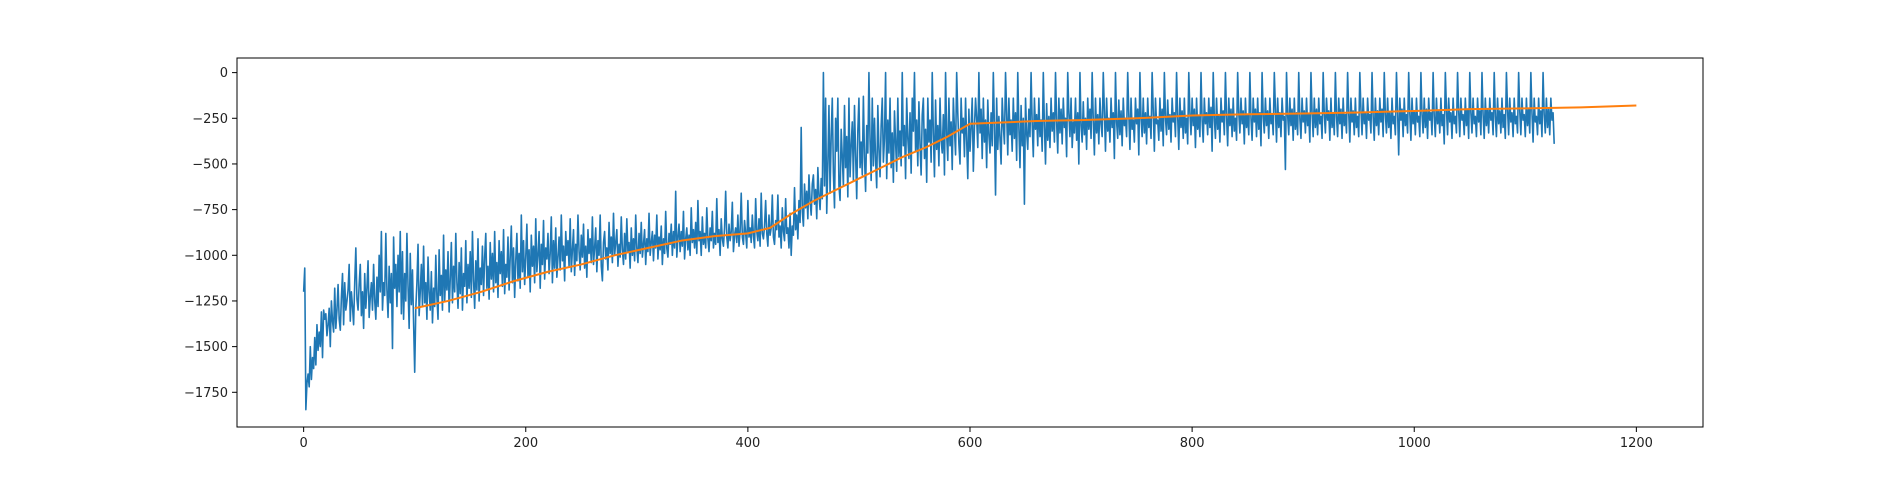 Image resolution: width=1893 pixels, height=480 pixels. What do you see at coordinates (1192, 443) in the screenshot?
I see `x-tick-label: 800` at bounding box center [1192, 443].